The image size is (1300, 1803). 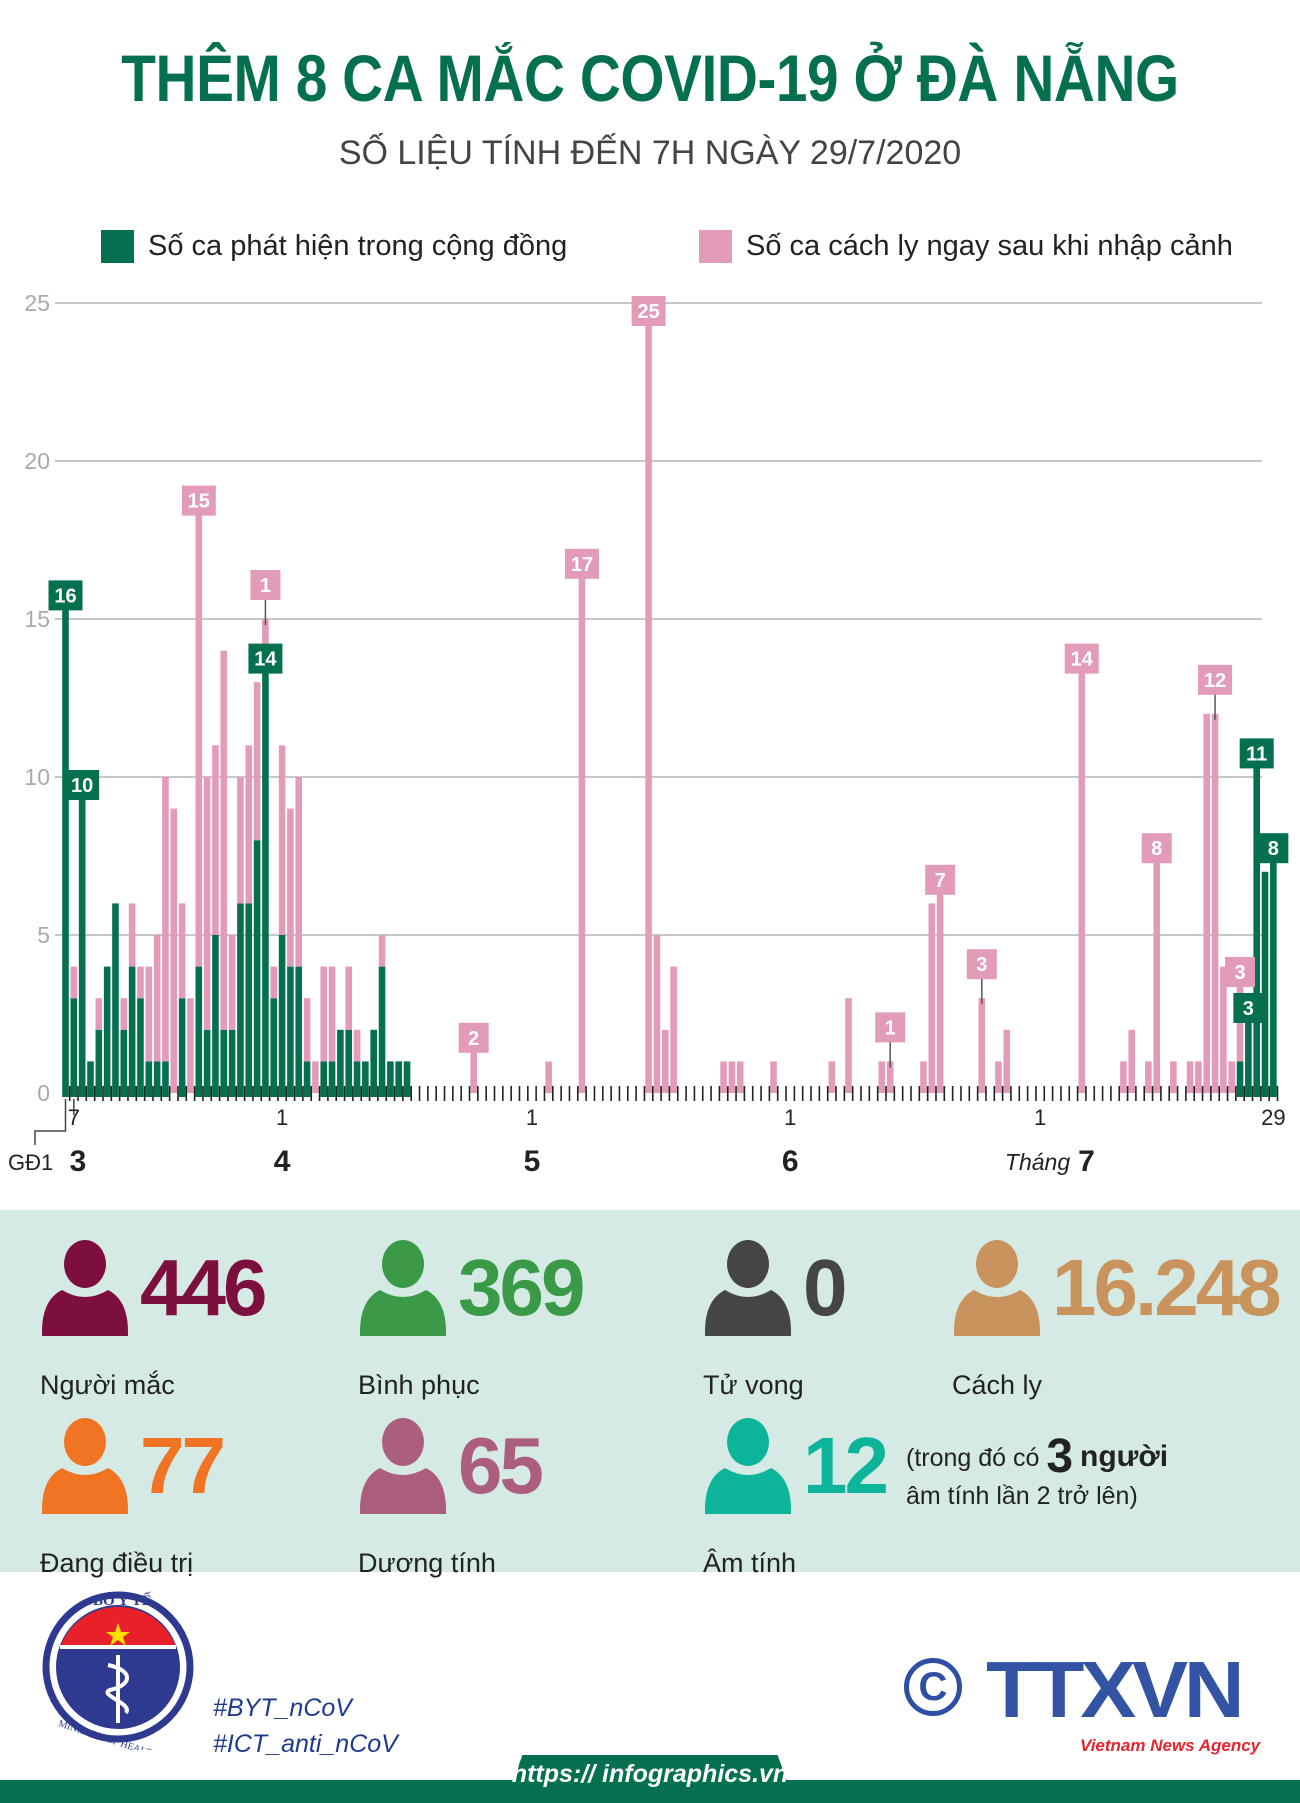 I want to click on stat-value: 369, so click(x=521, y=1287).